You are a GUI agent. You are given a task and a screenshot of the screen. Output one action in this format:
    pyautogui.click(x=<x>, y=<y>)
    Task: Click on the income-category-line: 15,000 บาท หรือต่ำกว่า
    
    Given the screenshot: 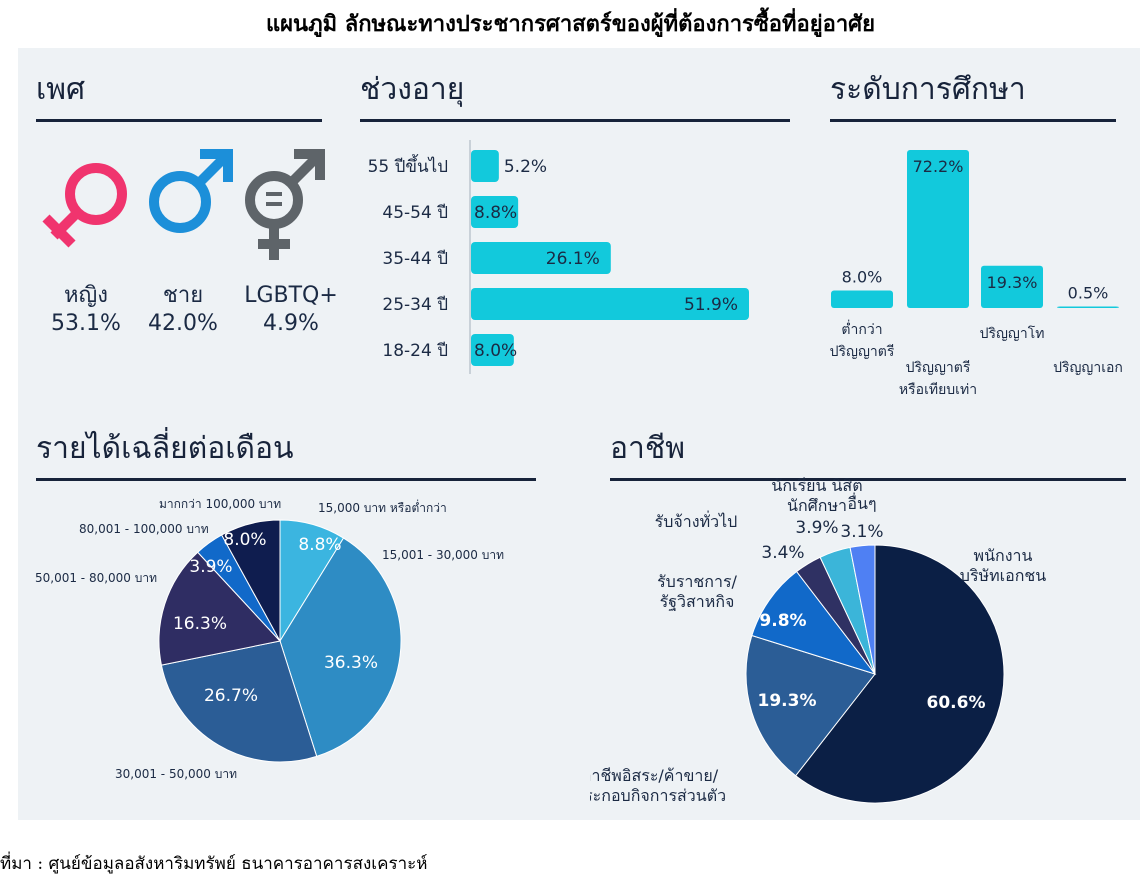 What is the action you would take?
    pyautogui.click(x=382, y=507)
    